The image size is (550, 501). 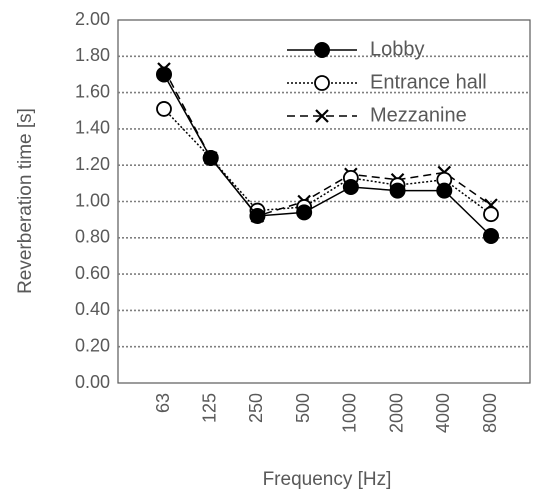 I want to click on y-tick-label: 1.20, so click(x=92, y=164).